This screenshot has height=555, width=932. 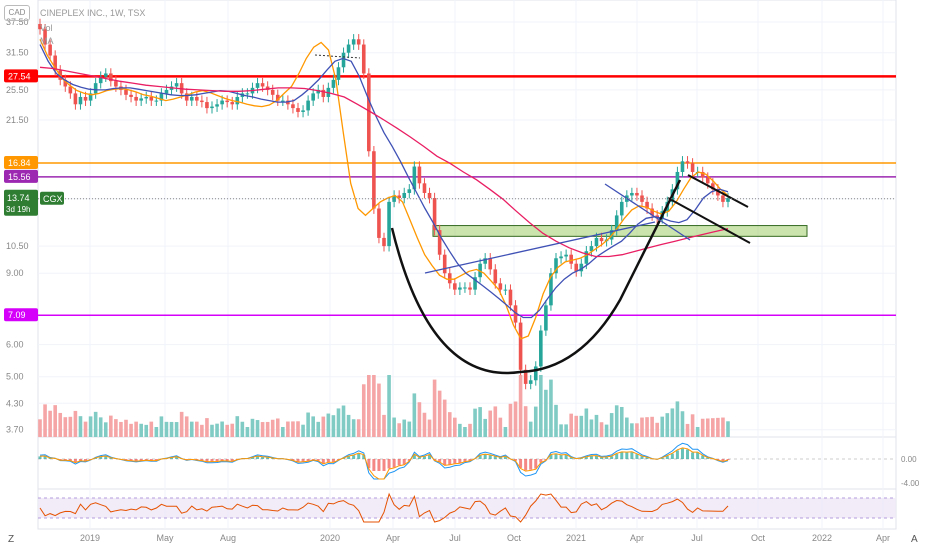 What do you see at coordinates (11, 539) in the screenshot?
I see `zoom-icon: Z` at bounding box center [11, 539].